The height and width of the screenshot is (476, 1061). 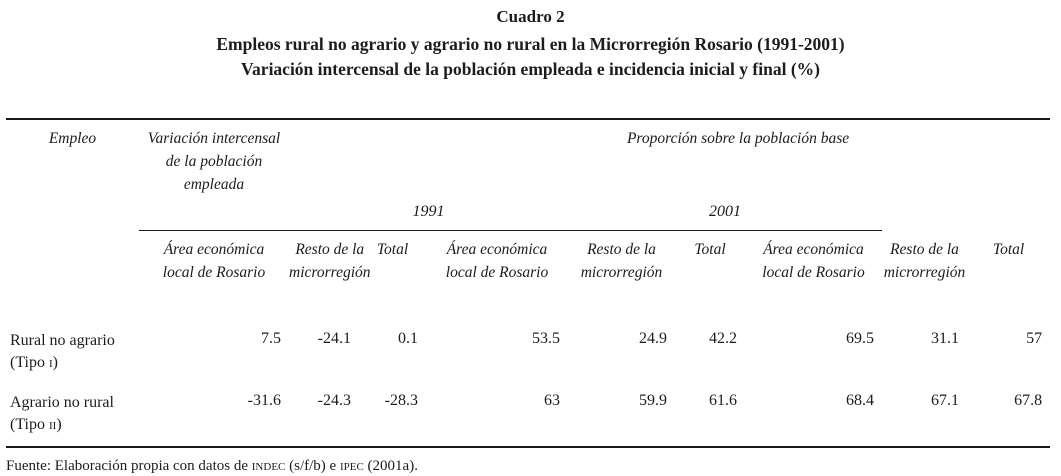 I want to click on year-header-row: 1991 2001, so click(x=528, y=216).